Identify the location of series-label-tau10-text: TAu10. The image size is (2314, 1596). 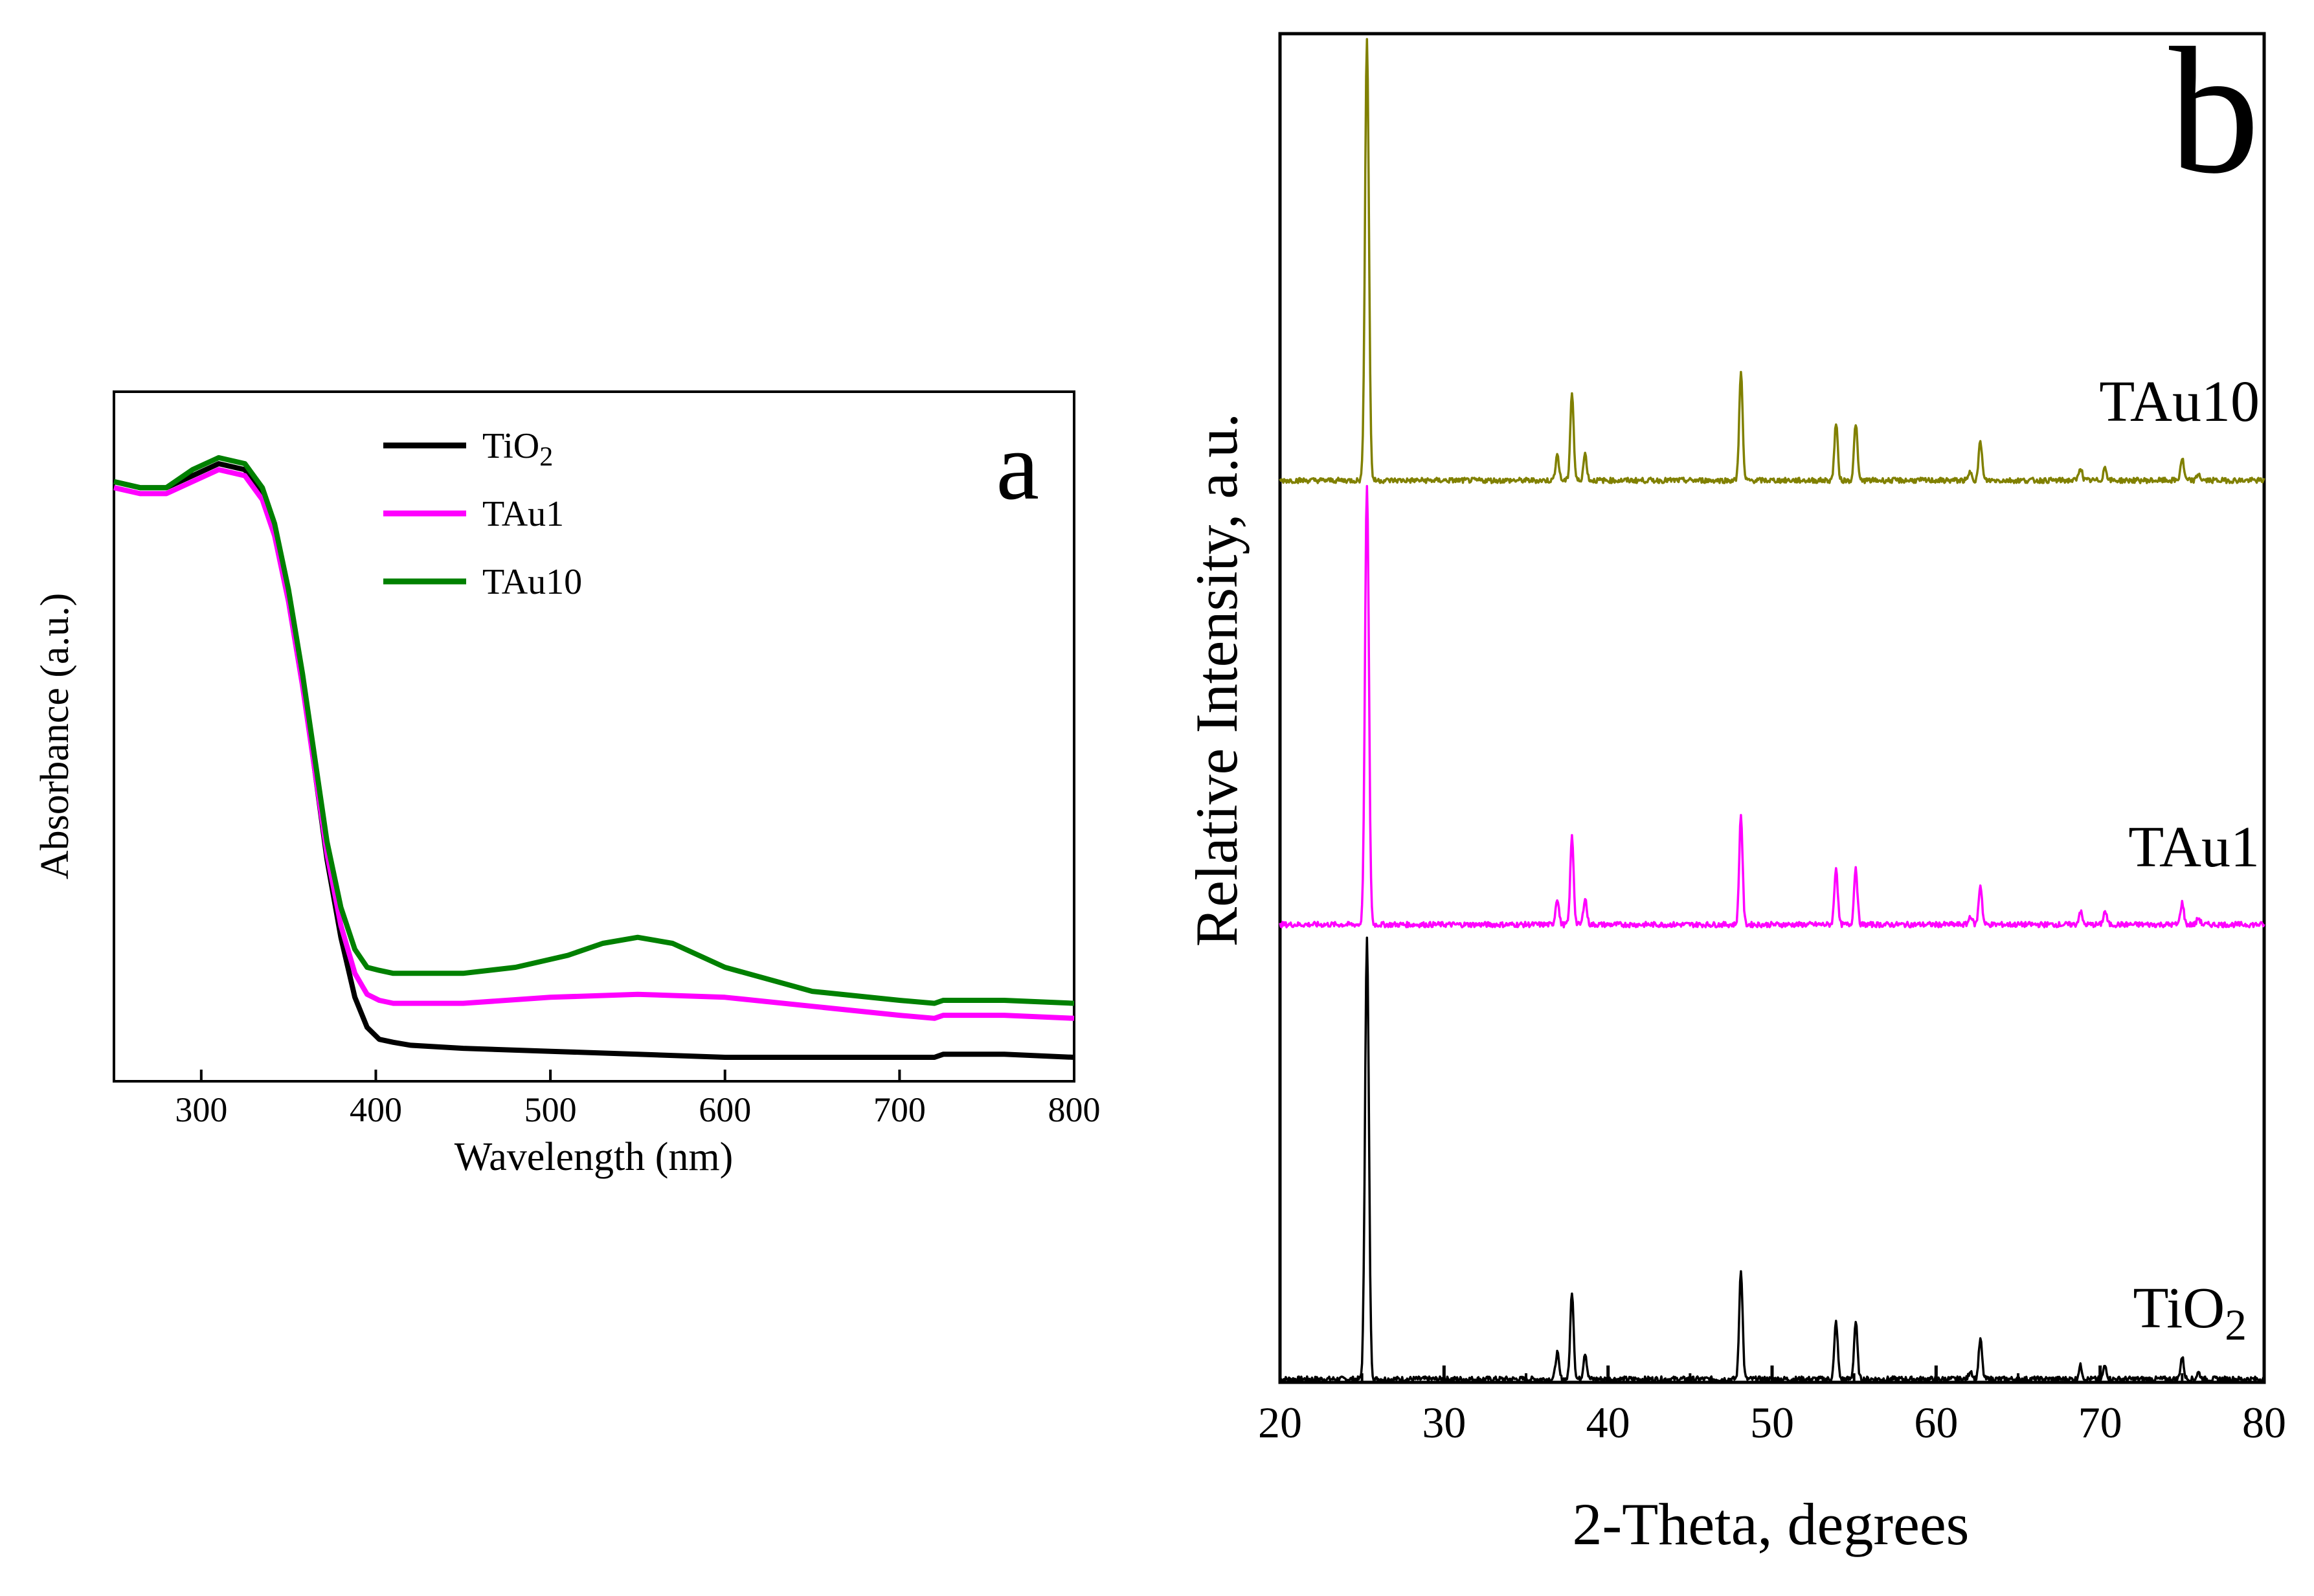
(2179, 402).